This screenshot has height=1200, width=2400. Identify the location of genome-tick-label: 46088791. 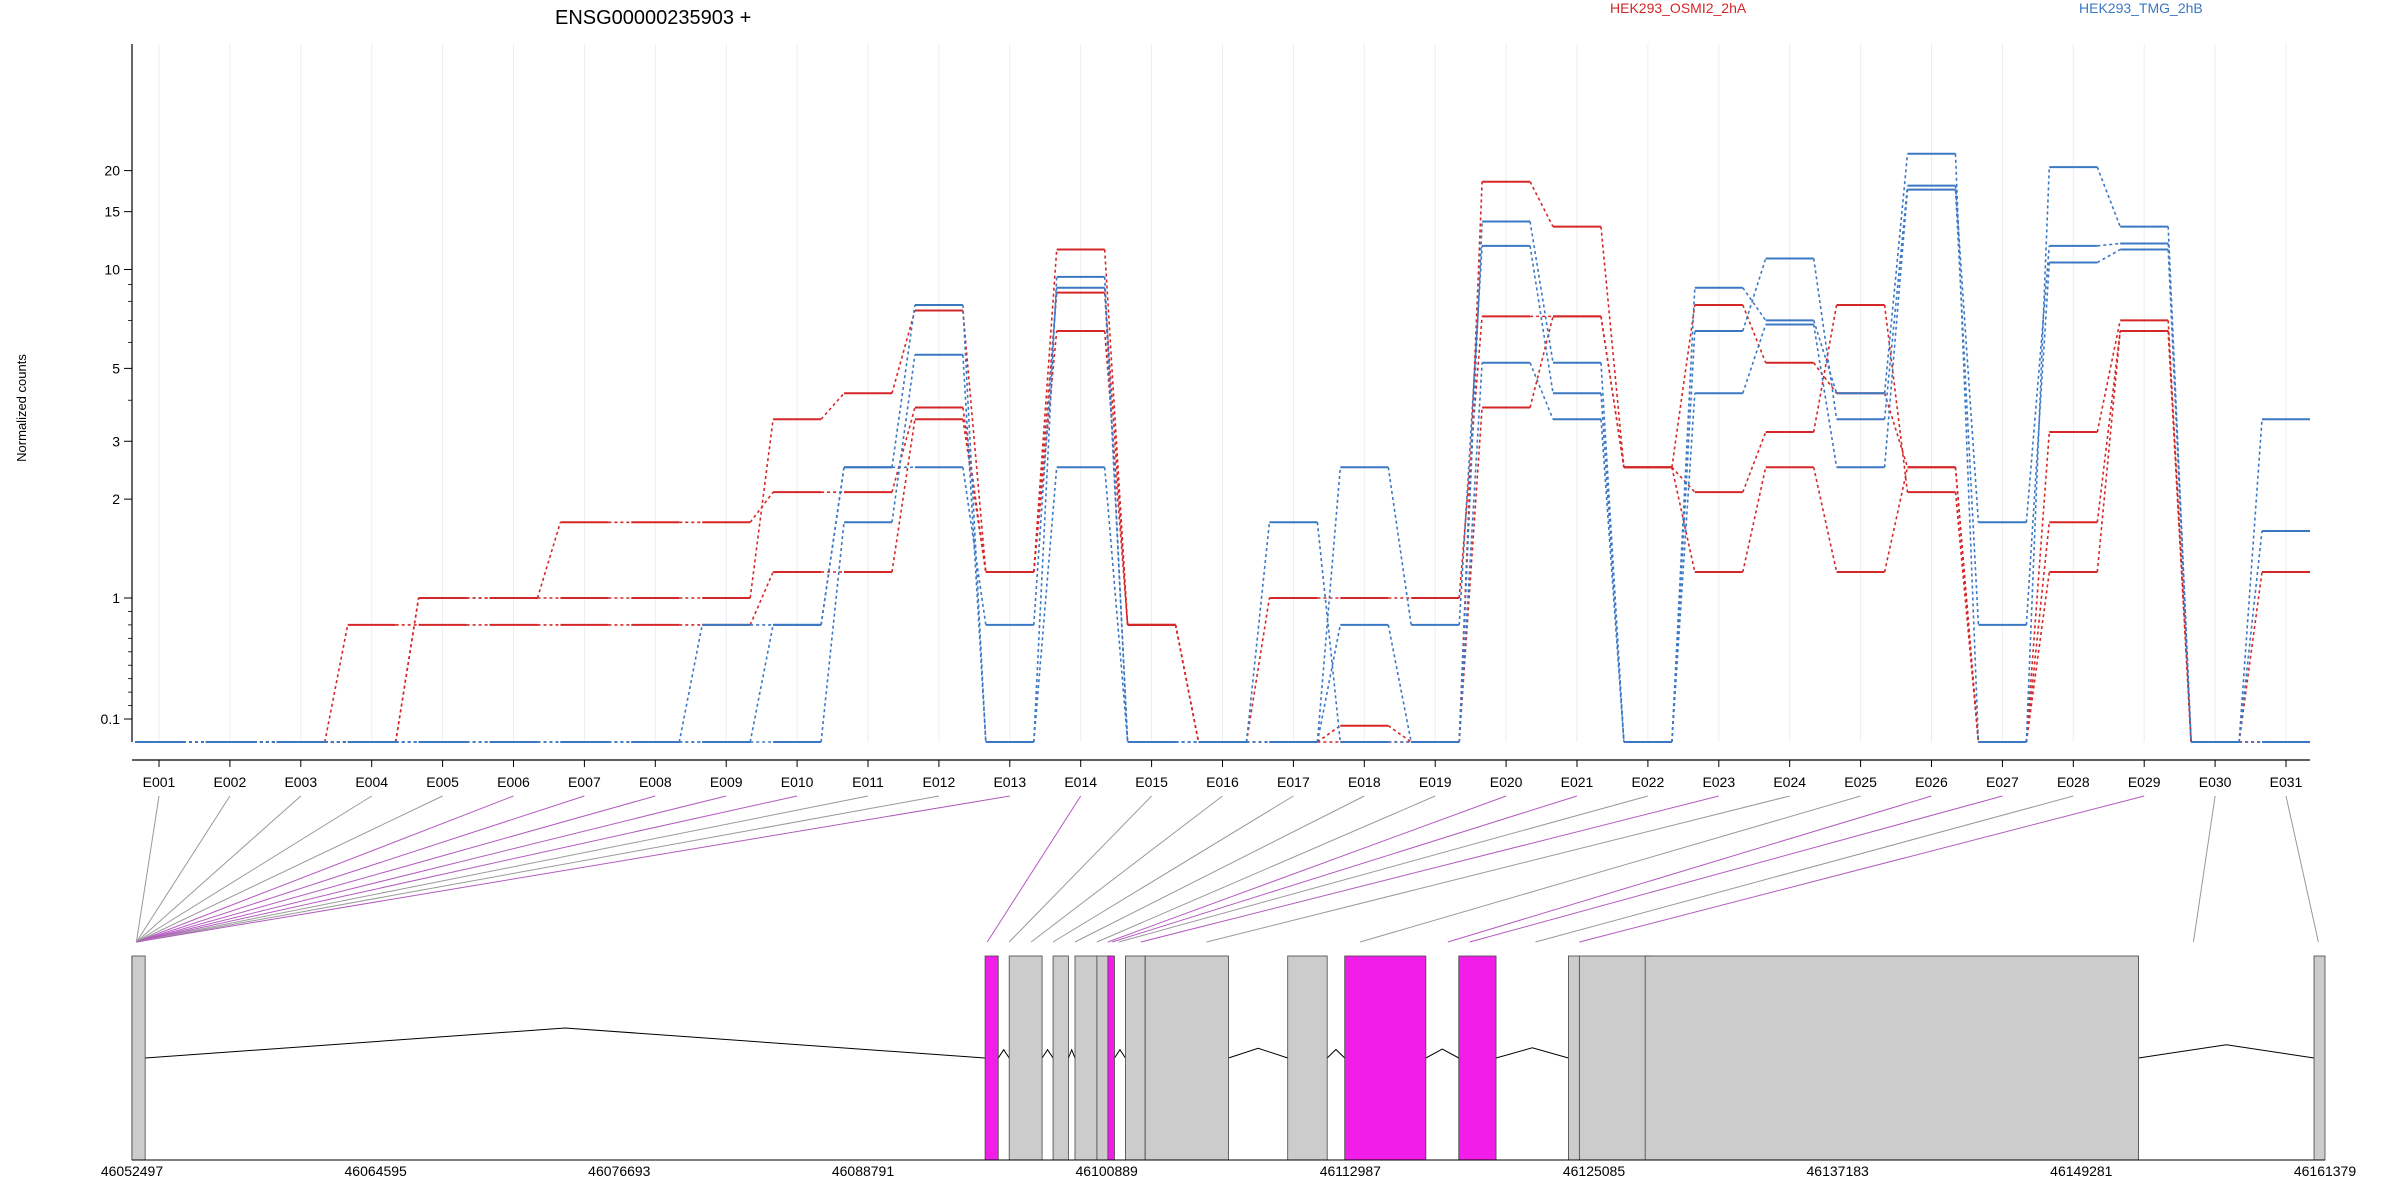
(863, 1171).